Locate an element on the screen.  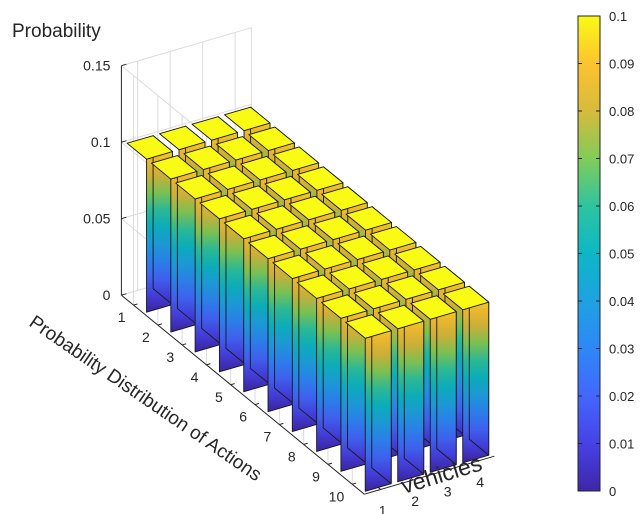
x-tick-label: 2 is located at coordinates (415, 501).